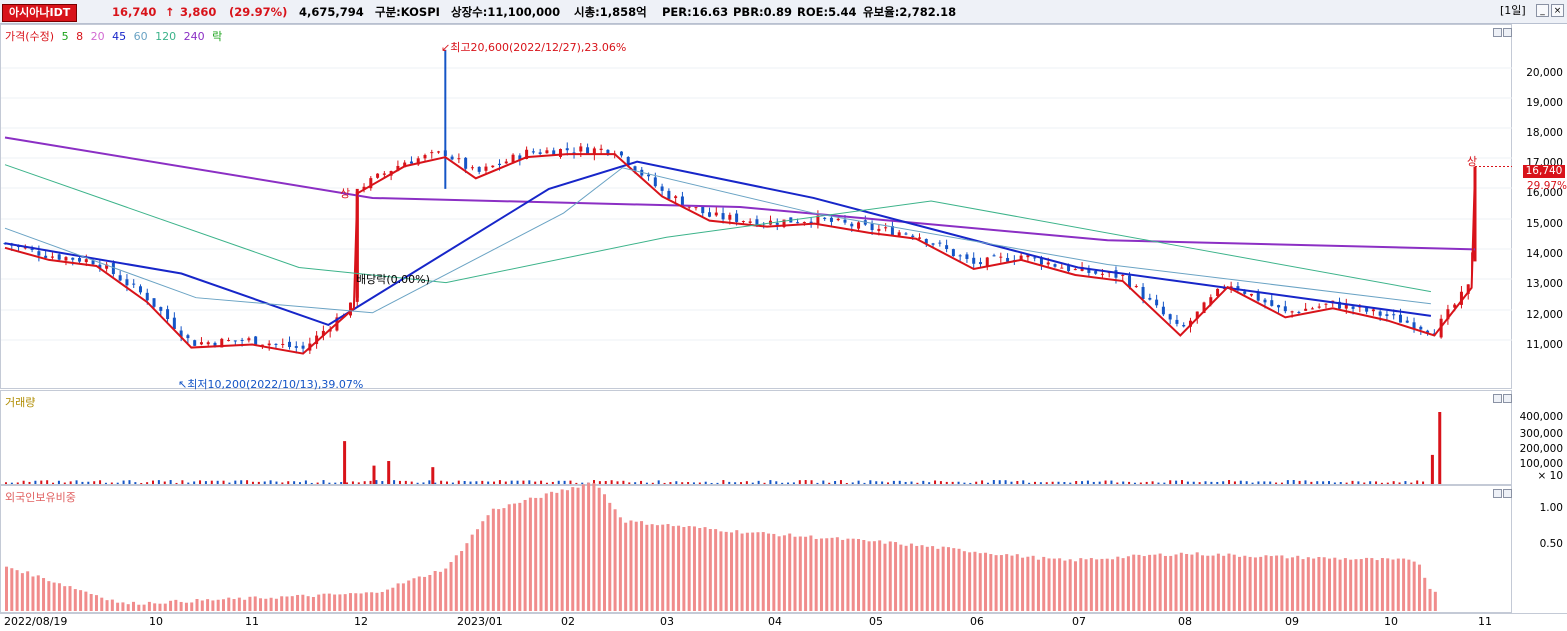  I want to click on volume-minimize-icon, so click(1497, 398).